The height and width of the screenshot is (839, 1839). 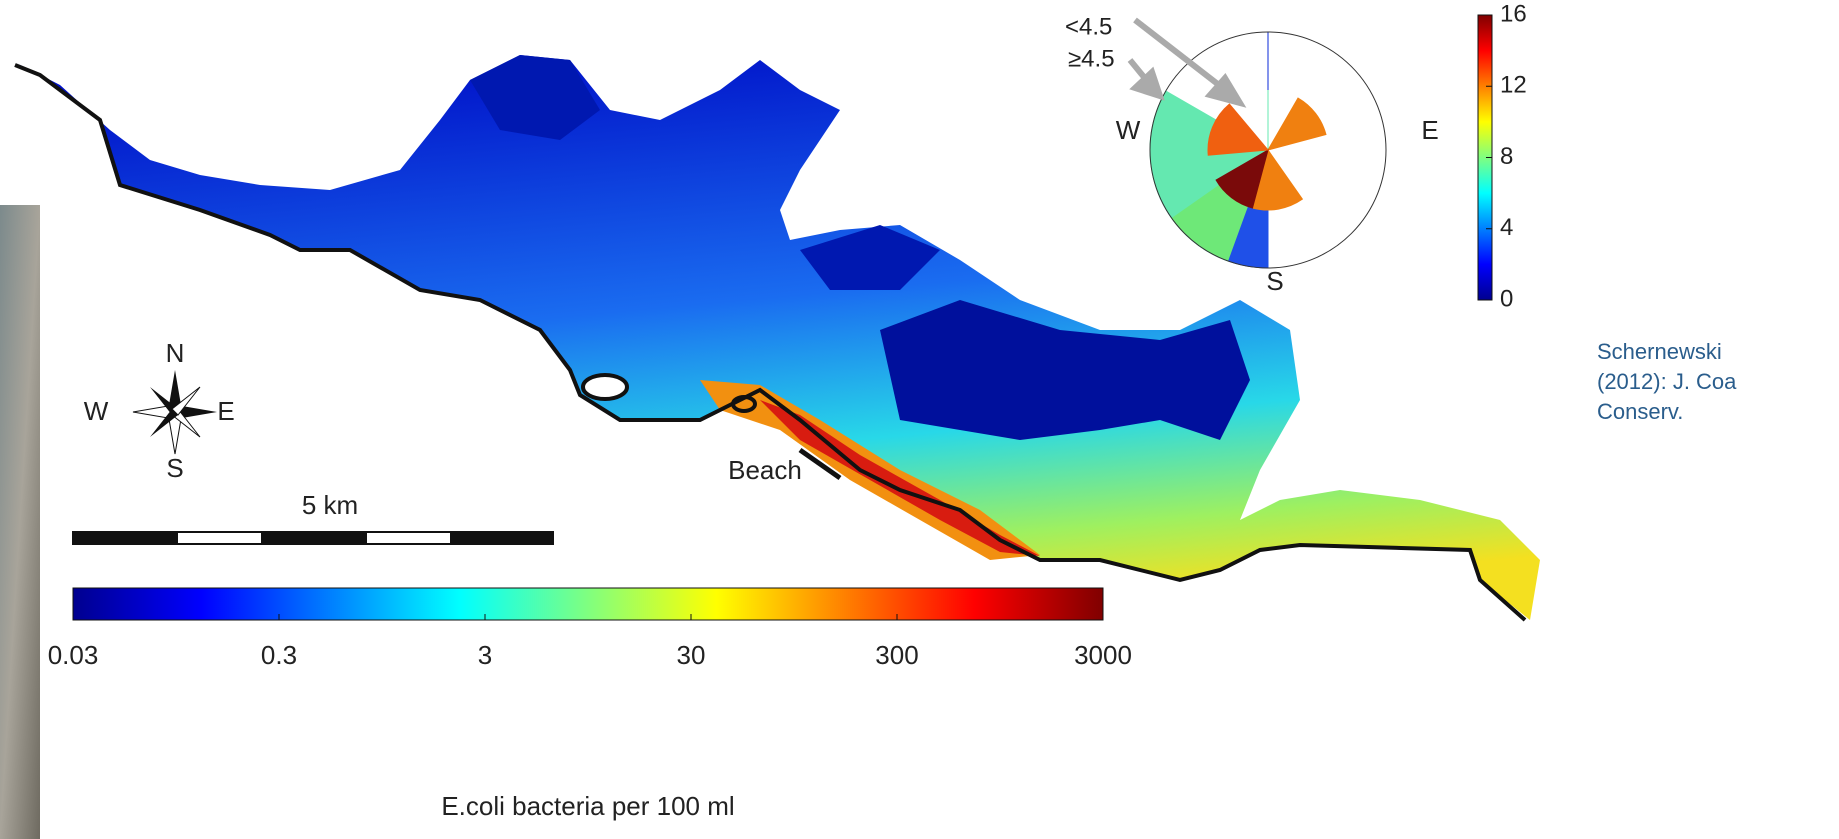 I want to click on compass-rose, so click(x=174, y=412).